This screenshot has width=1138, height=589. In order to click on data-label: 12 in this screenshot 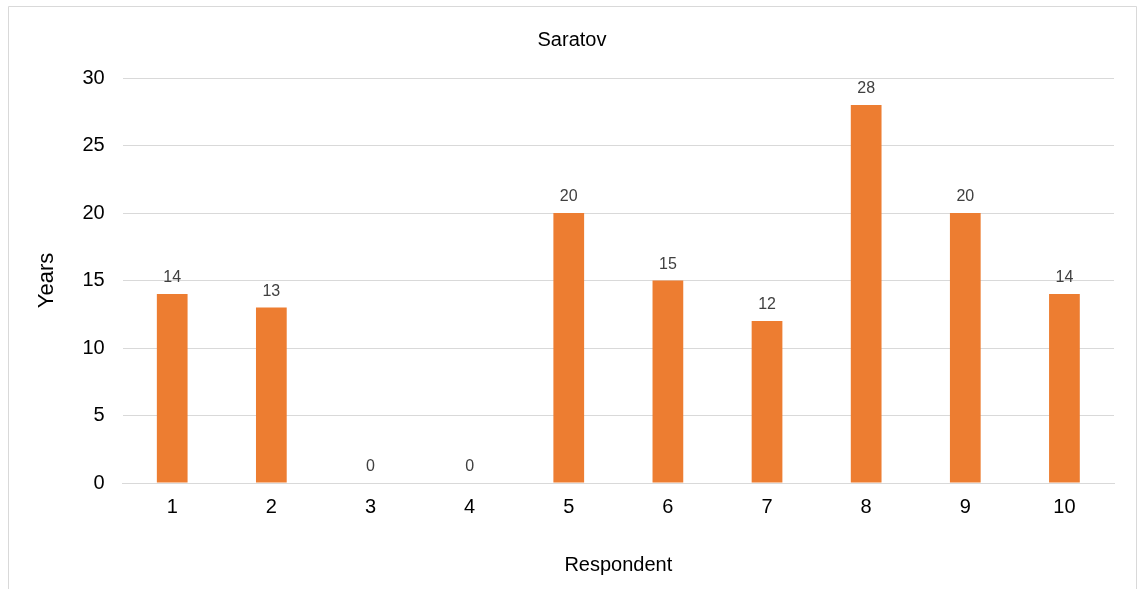, I will do `click(767, 304)`.